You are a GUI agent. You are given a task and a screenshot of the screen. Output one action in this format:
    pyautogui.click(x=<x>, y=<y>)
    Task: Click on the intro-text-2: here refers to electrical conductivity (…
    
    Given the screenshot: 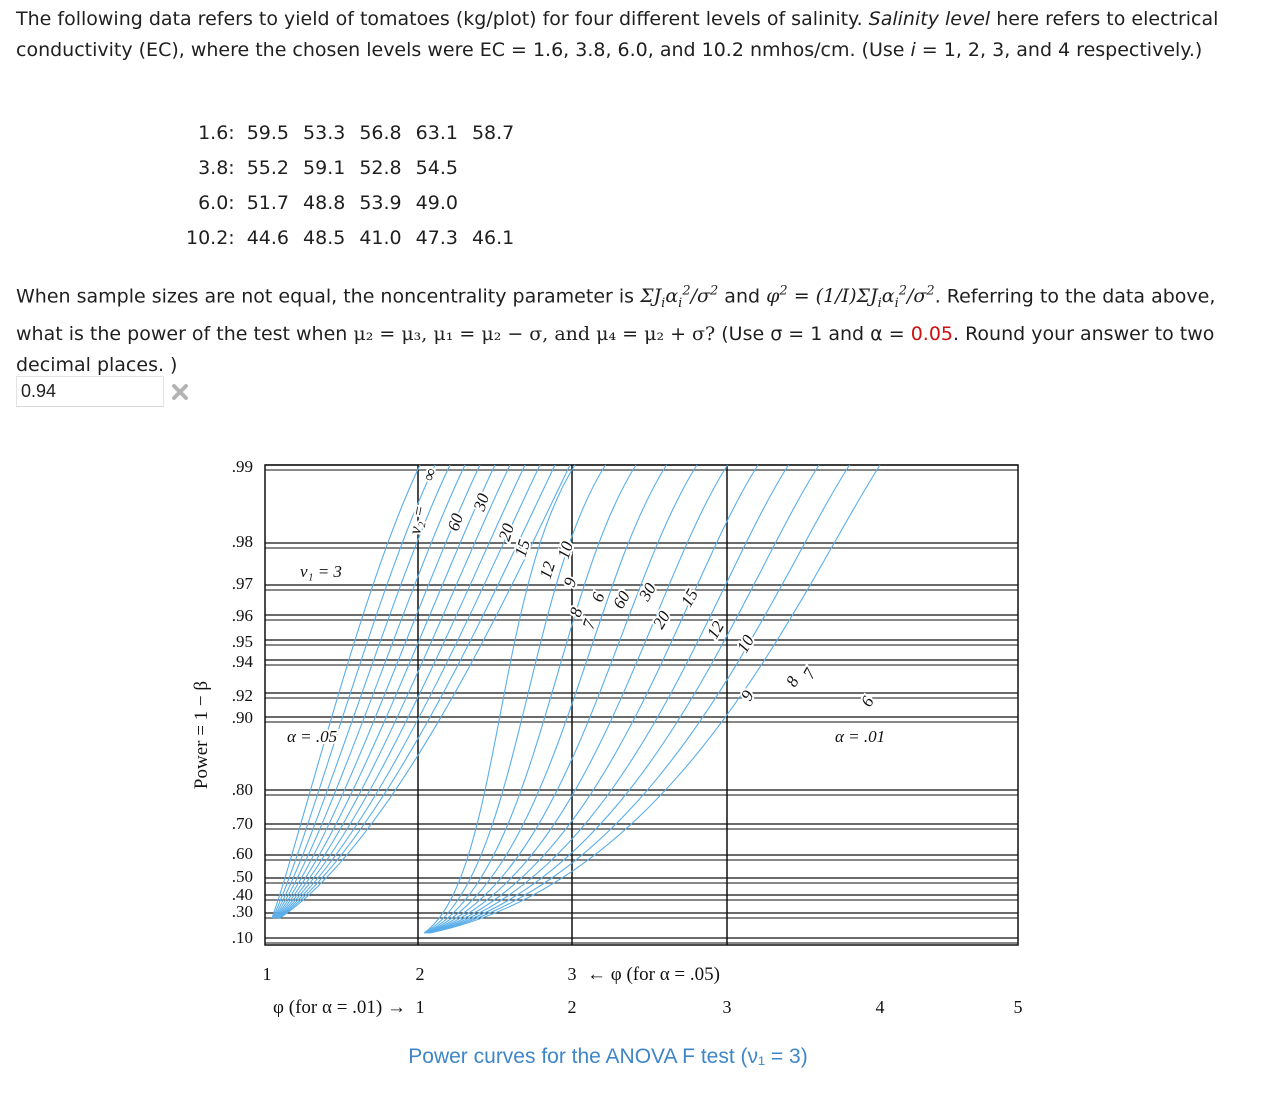 What is the action you would take?
    pyautogui.click(x=617, y=34)
    